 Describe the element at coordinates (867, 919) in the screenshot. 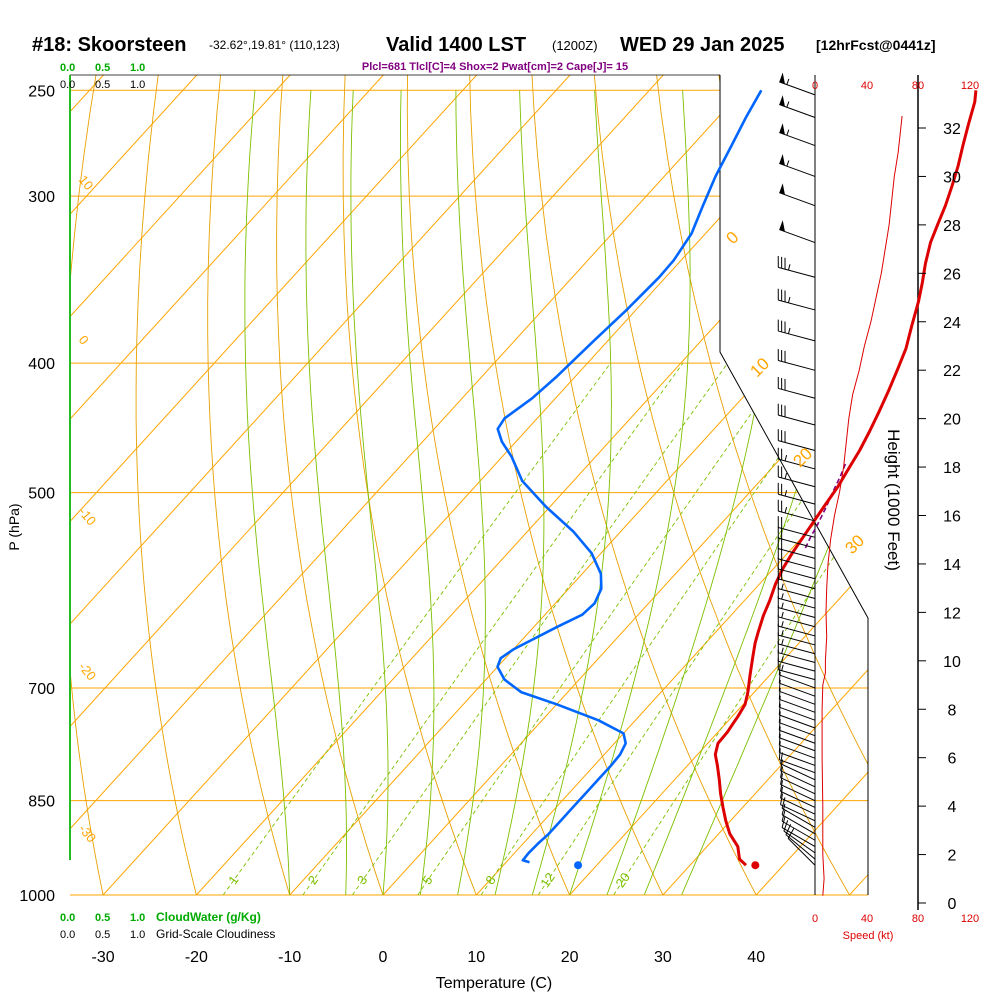

I see `speed-bottom-tick-1: 40` at that location.